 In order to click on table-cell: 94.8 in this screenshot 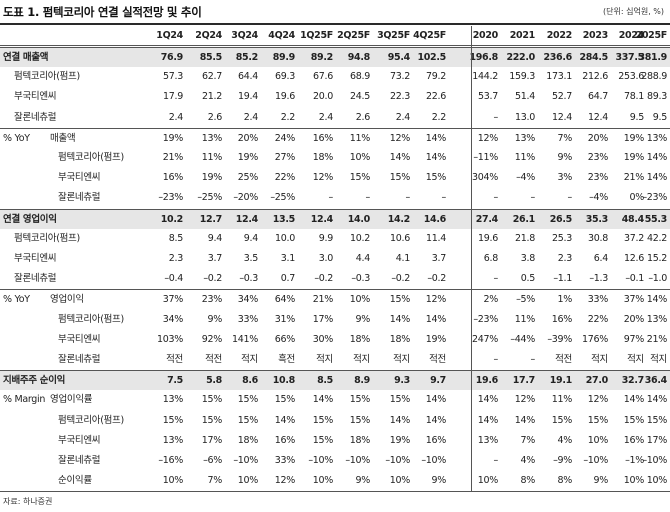, I will do `click(359, 57)`.